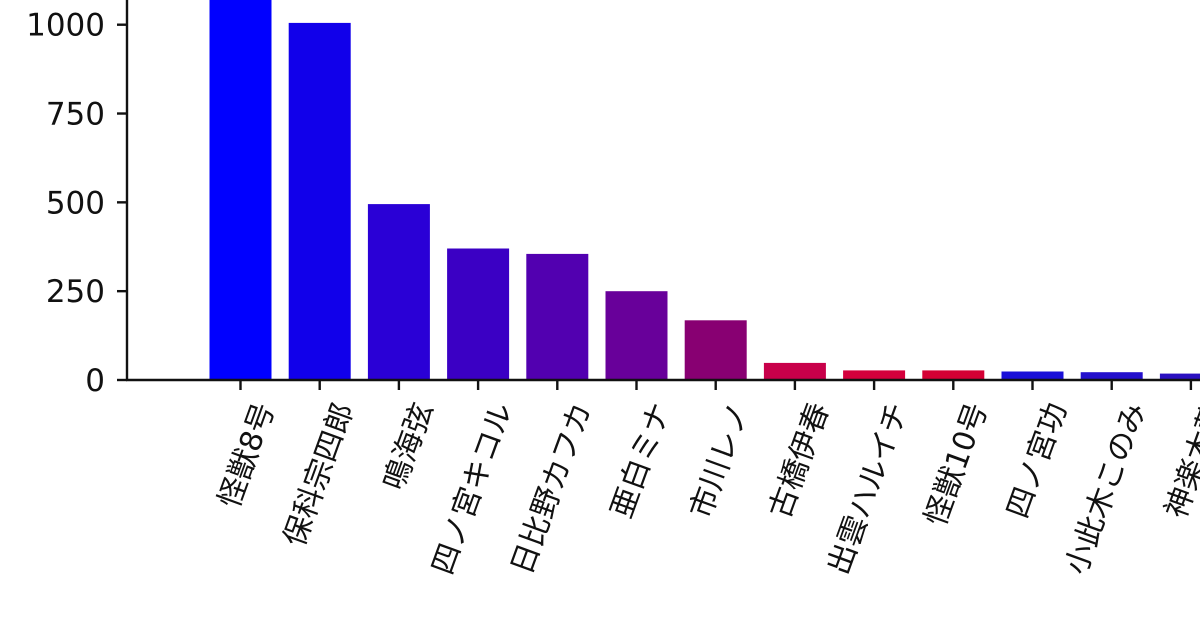  What do you see at coordinates (65, 26) in the screenshot?
I see `y-tick-label: 1000` at bounding box center [65, 26].